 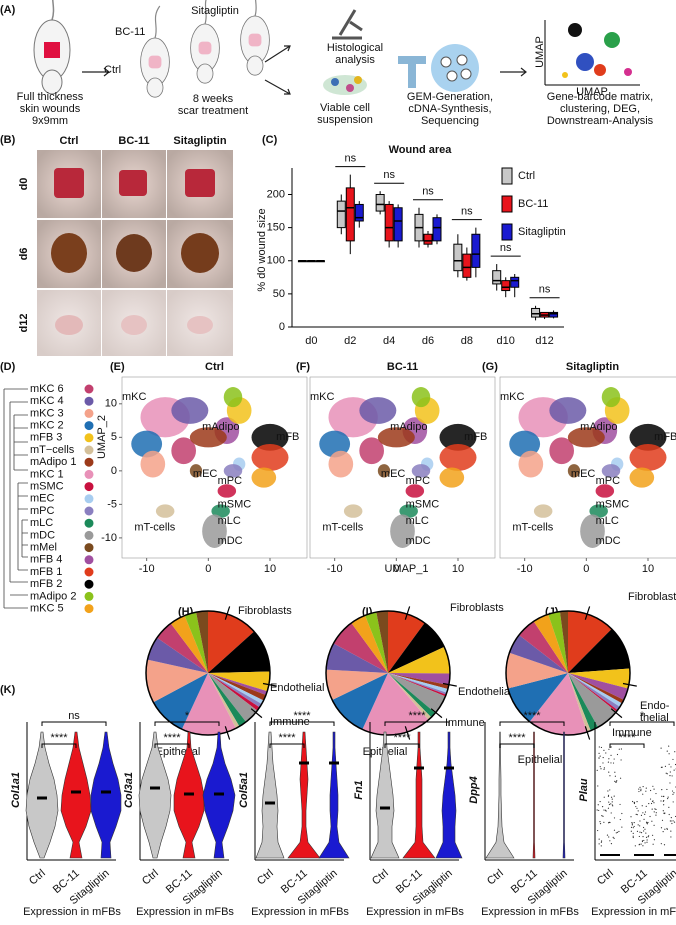 I want to click on dendrogram-label: mKC 6, so click(x=47, y=389).